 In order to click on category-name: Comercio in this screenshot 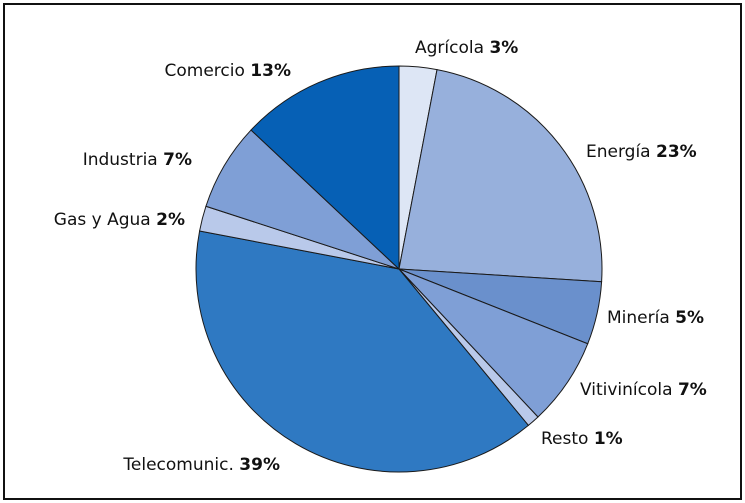, I will do `click(205, 71)`.